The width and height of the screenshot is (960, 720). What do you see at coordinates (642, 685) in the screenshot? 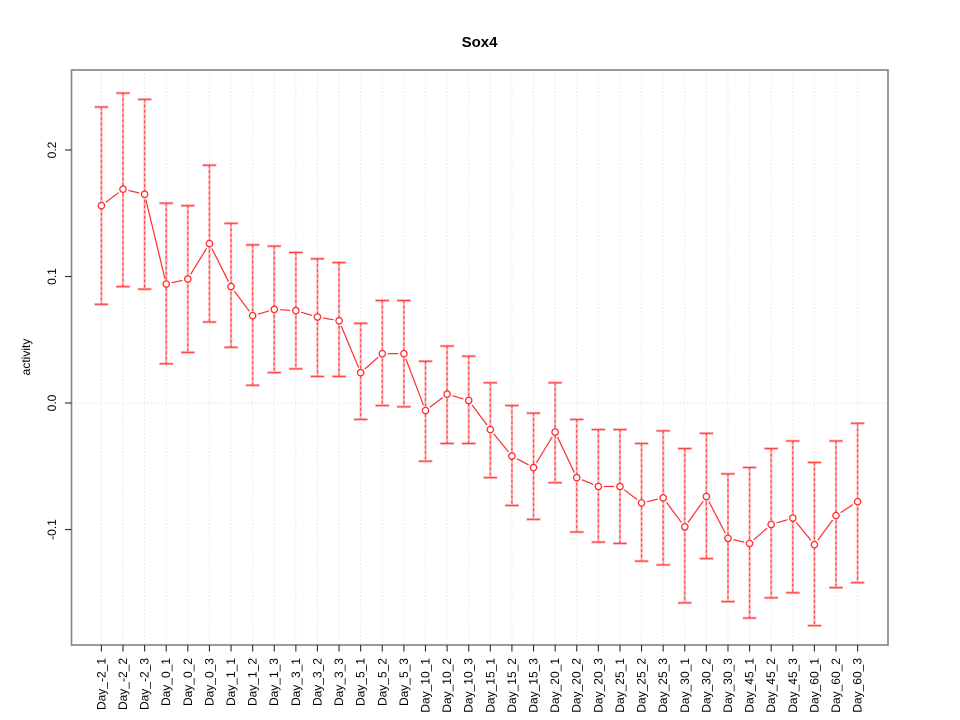
I see `x-tick-label: Day_25_2` at bounding box center [642, 685].